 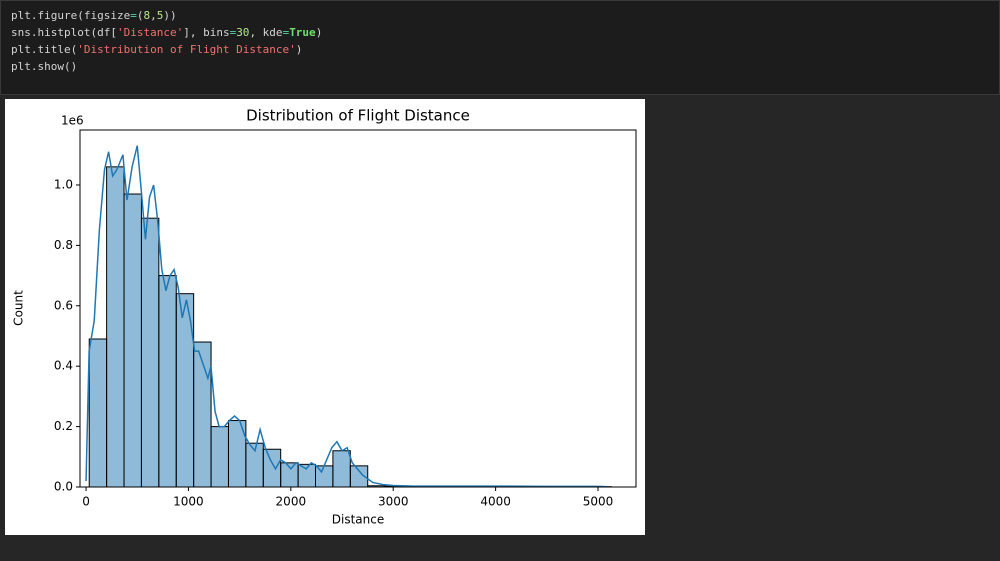 What do you see at coordinates (166, 66) in the screenshot?
I see `code-line: plt.show()` at bounding box center [166, 66].